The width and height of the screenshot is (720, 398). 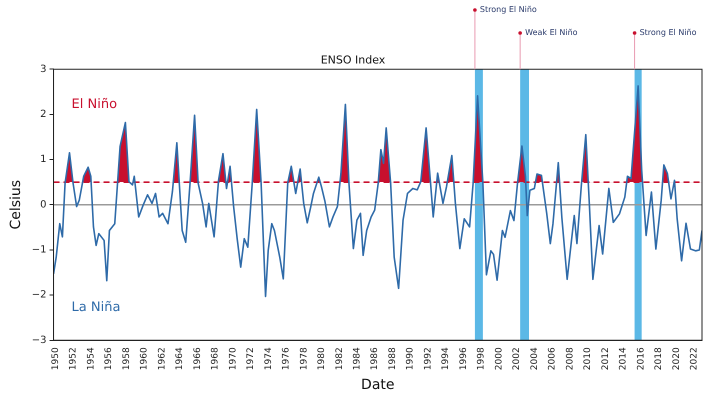 I want to click on y-tick-label: −3, so click(x=39, y=340).